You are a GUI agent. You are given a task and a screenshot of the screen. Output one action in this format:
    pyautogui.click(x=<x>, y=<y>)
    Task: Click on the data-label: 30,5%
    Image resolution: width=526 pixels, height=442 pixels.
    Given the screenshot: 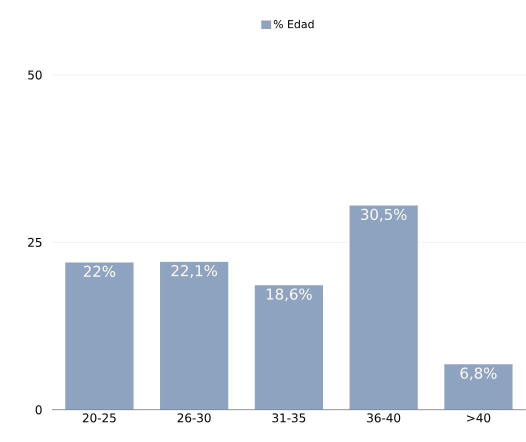 What is the action you would take?
    pyautogui.click(x=384, y=215)
    